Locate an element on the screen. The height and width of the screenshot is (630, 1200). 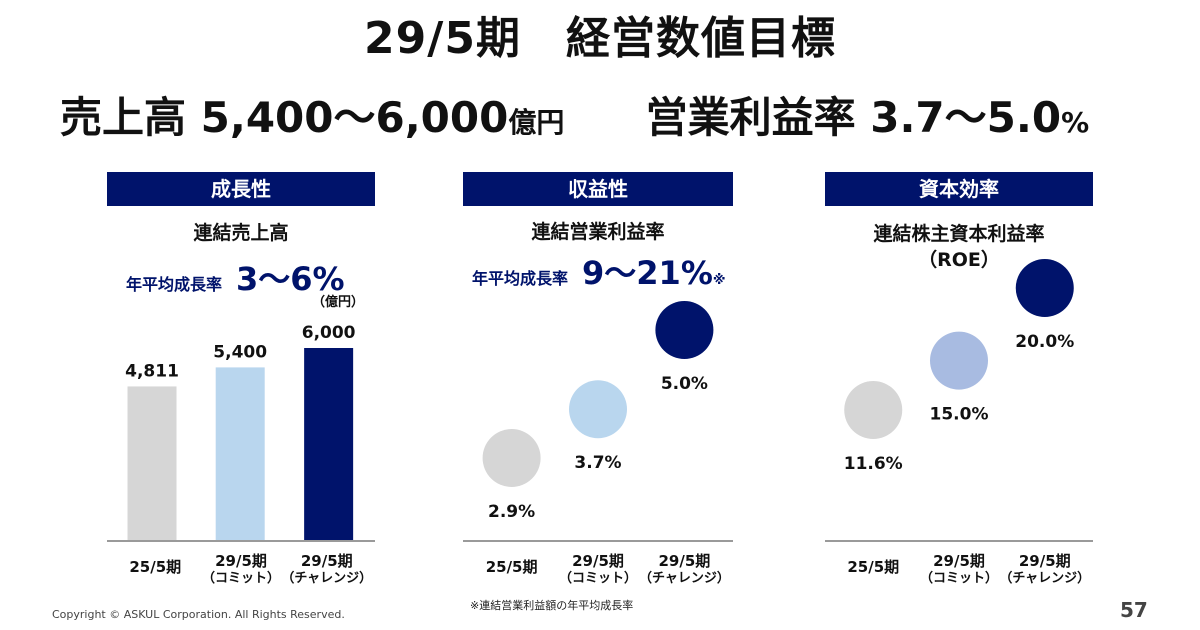
footnote: ※連結営業利益額の年平均成長率 is located at coordinates (552, 605).